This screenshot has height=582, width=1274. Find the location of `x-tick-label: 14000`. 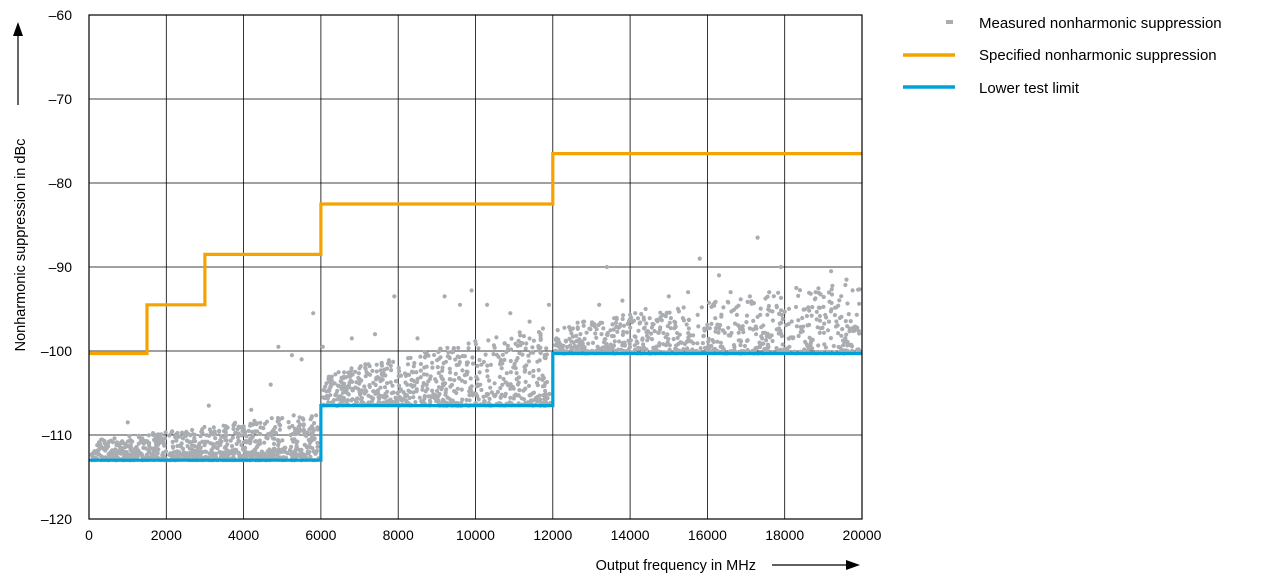

x-tick-label: 14000 is located at coordinates (630, 535).